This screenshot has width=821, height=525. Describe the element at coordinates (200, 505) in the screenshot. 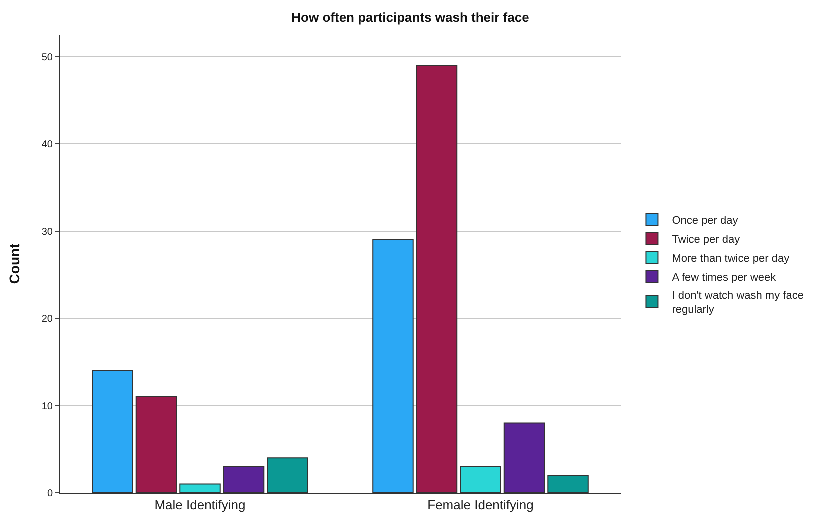

I see `x-tick-label: Male Identifying` at that location.